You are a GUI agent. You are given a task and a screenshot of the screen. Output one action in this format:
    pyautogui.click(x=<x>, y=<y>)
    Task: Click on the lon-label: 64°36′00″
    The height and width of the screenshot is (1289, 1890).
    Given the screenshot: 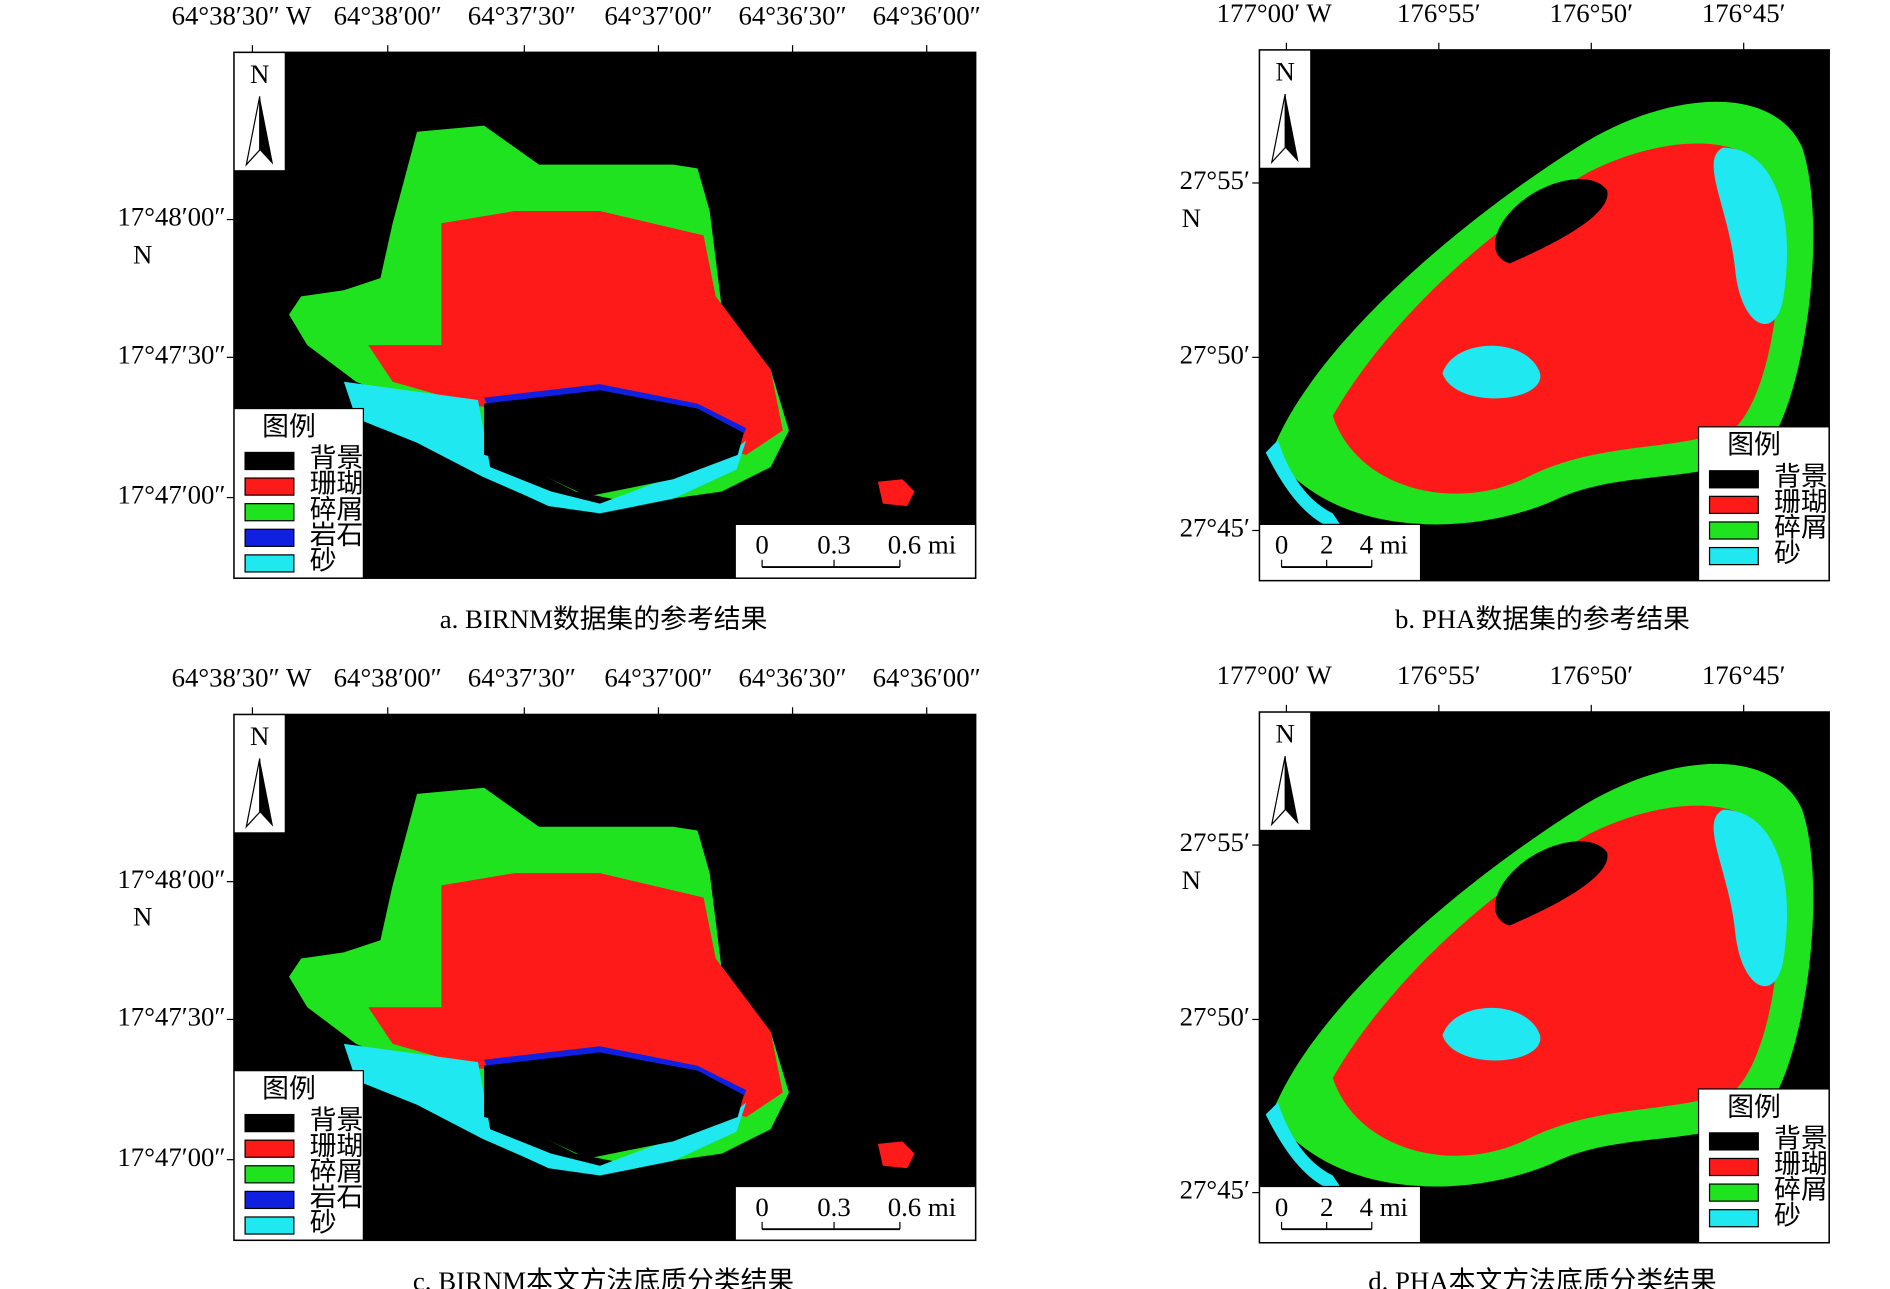 What is the action you would take?
    pyautogui.click(x=927, y=16)
    